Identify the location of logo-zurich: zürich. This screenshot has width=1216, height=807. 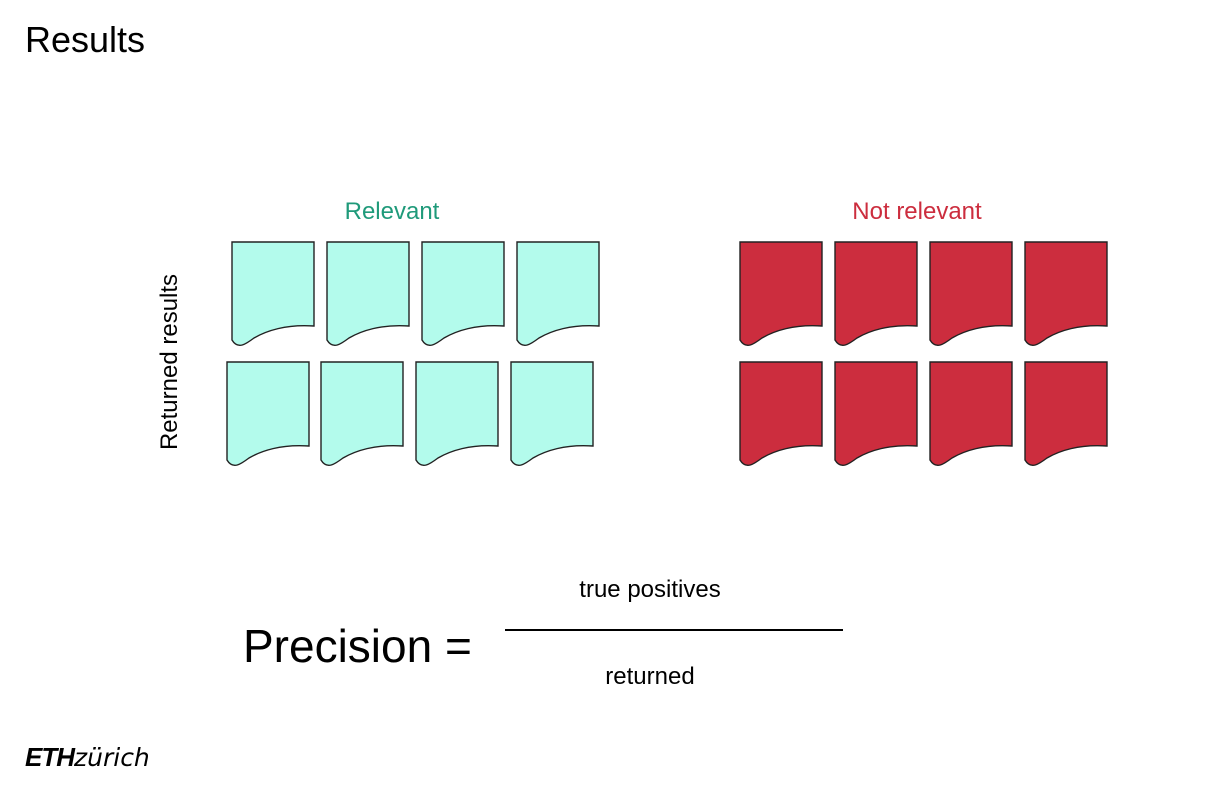
(112, 757).